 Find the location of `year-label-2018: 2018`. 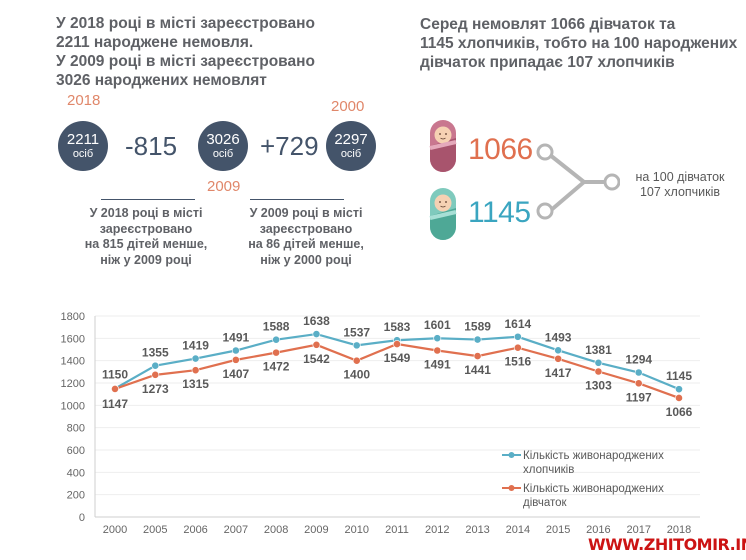

year-label-2018: 2018 is located at coordinates (84, 100).